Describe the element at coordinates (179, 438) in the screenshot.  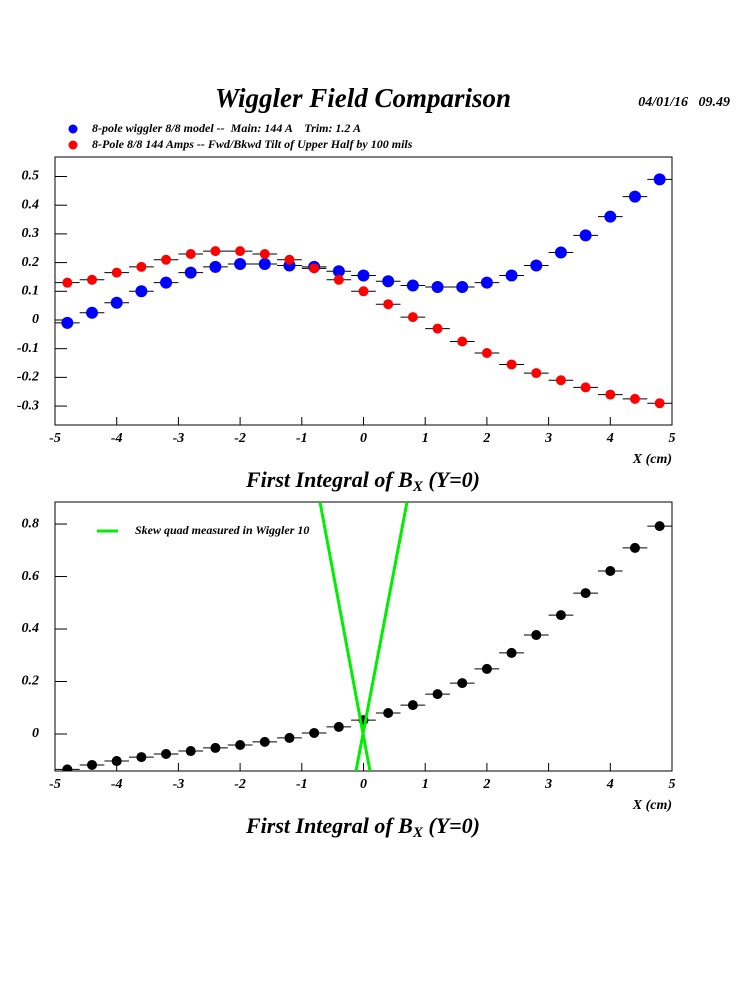
I see `x-tick-label: -3` at that location.